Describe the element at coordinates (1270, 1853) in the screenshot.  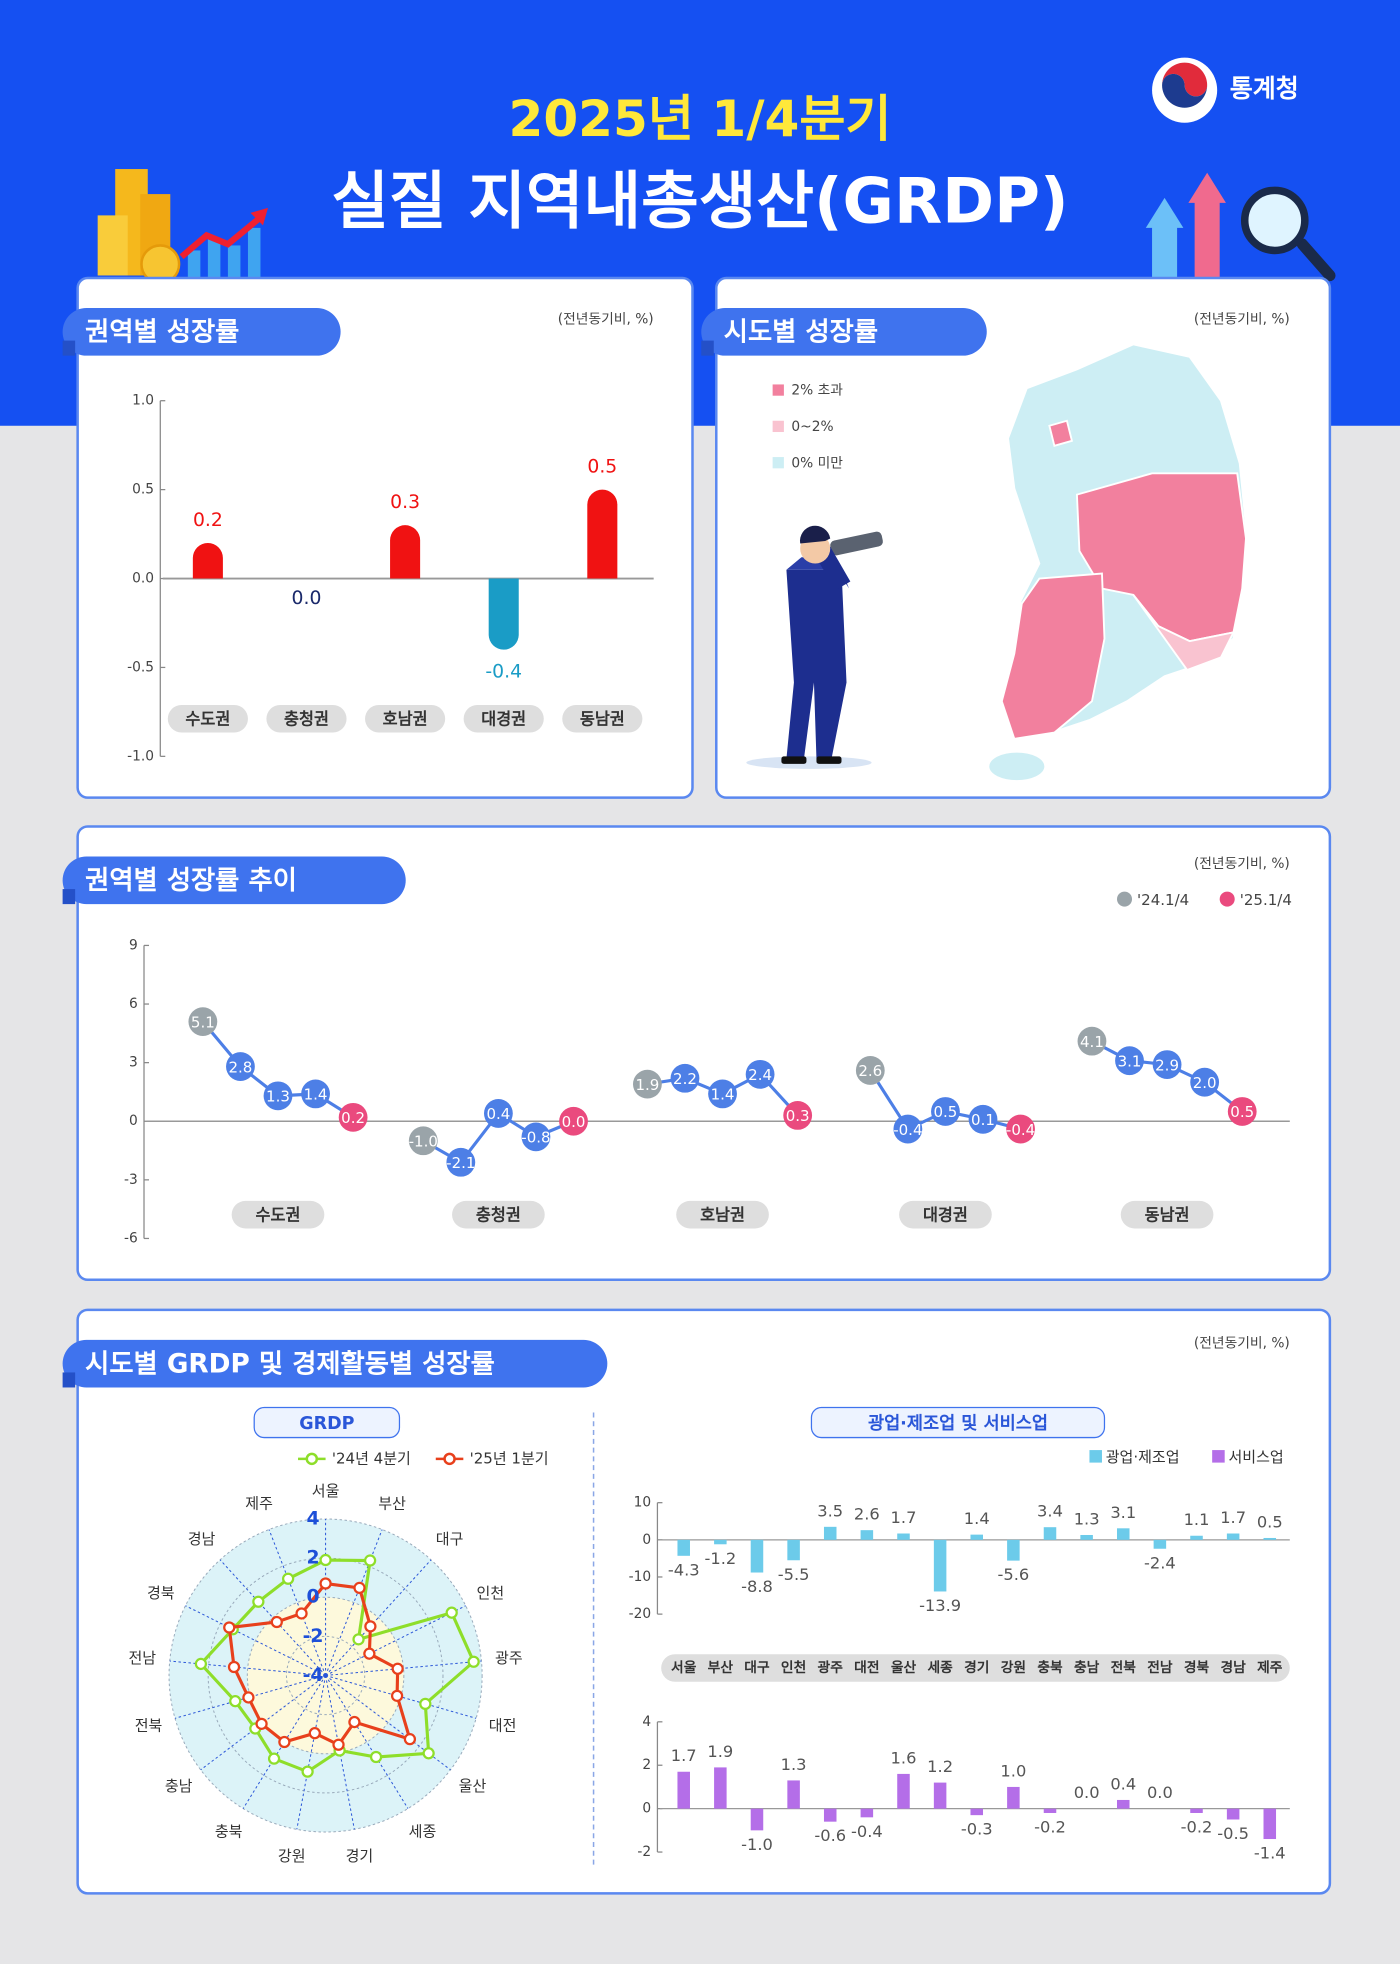
I see `data-label: -1.4` at that location.